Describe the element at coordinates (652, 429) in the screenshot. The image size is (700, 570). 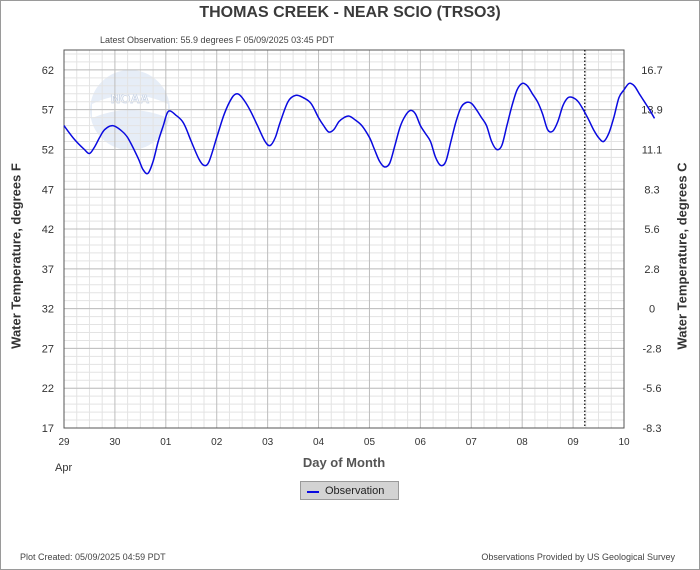
I see `y-tick-label-right: -8.3` at that location.